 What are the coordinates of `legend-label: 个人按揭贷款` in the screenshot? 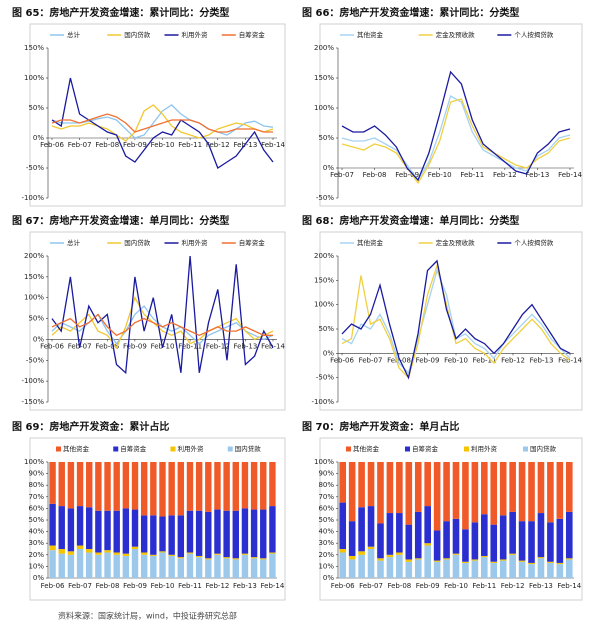 It's located at (534, 34).